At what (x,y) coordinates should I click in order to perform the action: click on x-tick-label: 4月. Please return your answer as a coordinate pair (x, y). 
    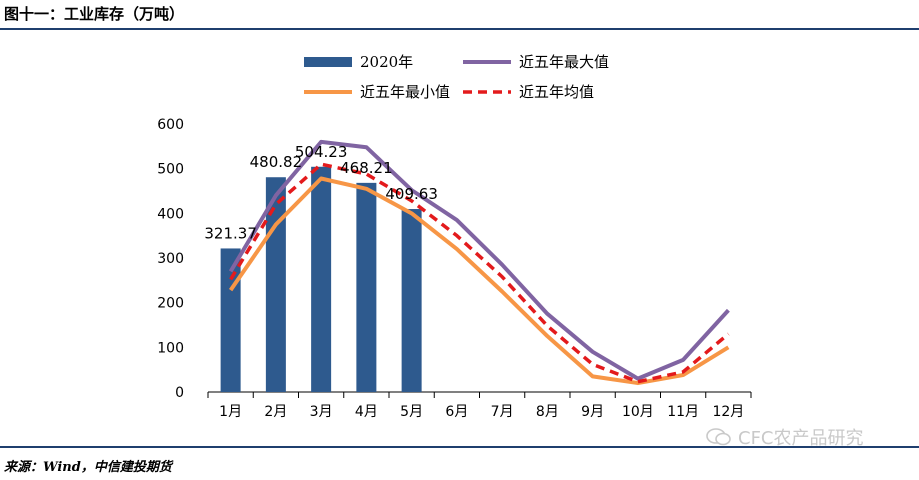
    Looking at the image, I should click on (366, 412).